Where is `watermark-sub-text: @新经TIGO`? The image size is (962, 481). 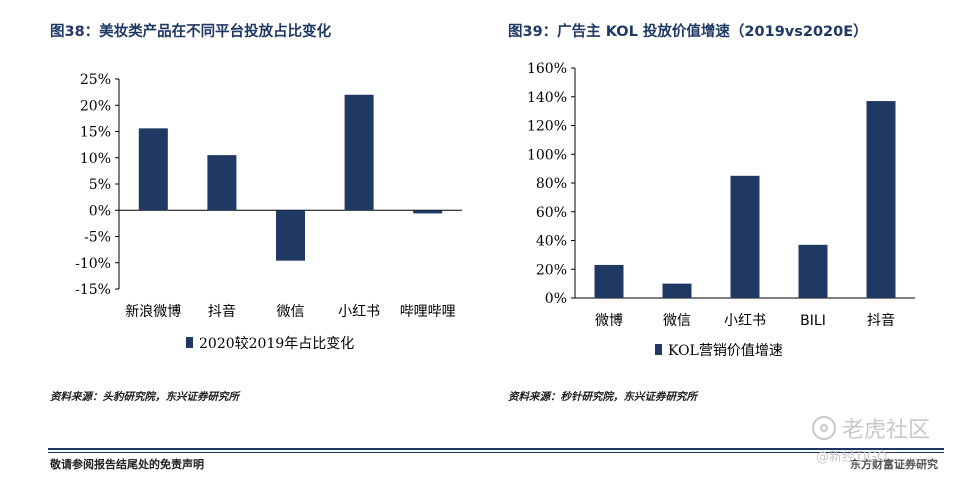
watermark-sub-text: @新经TIGO is located at coordinates (851, 455).